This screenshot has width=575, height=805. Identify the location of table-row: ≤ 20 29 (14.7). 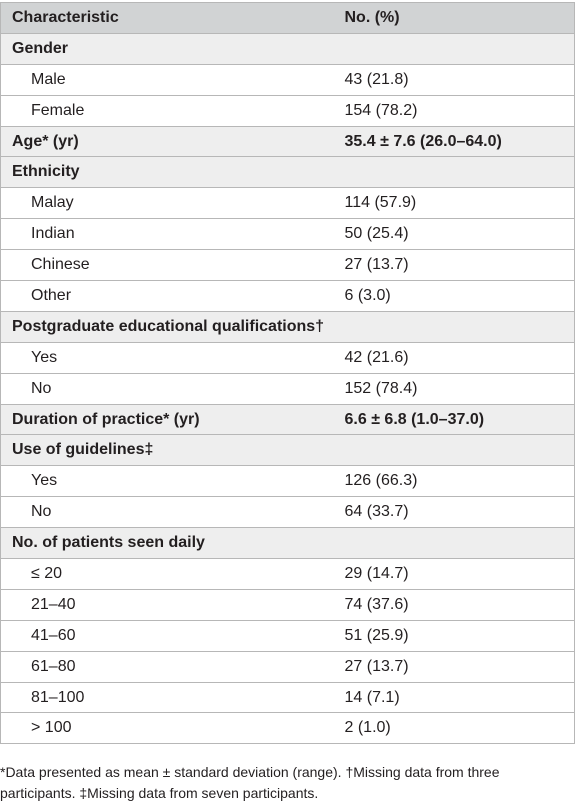
(287, 574).